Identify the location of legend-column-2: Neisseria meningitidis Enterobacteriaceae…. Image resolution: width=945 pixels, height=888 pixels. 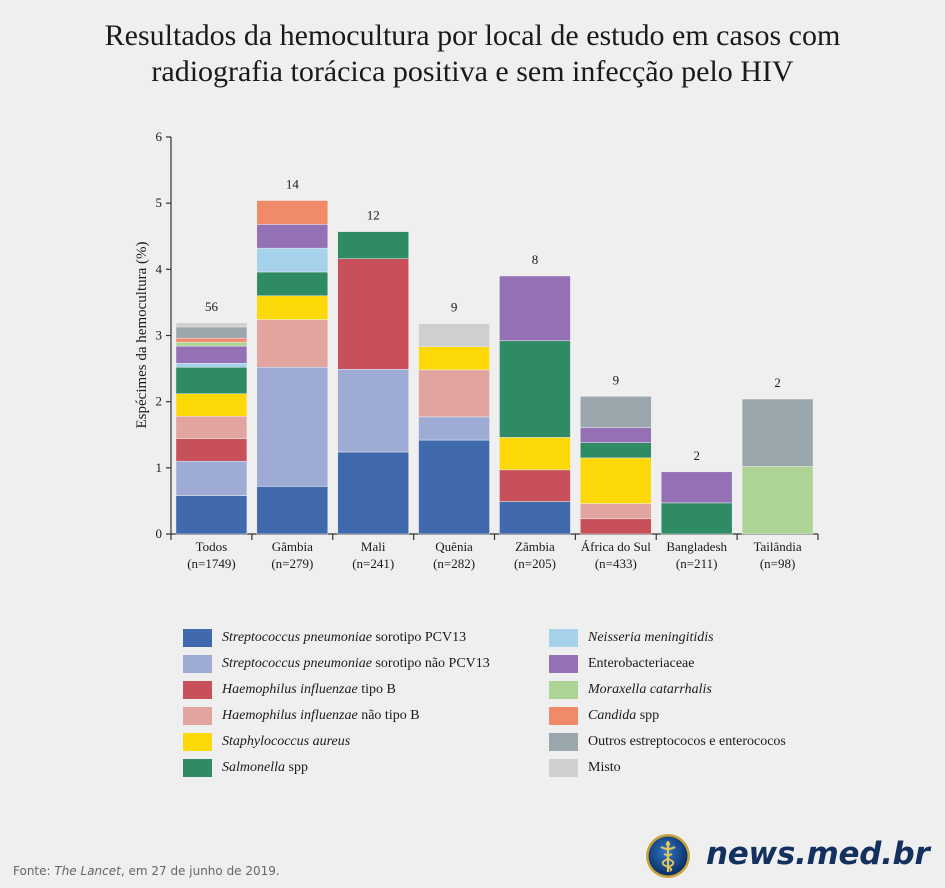
(667, 707).